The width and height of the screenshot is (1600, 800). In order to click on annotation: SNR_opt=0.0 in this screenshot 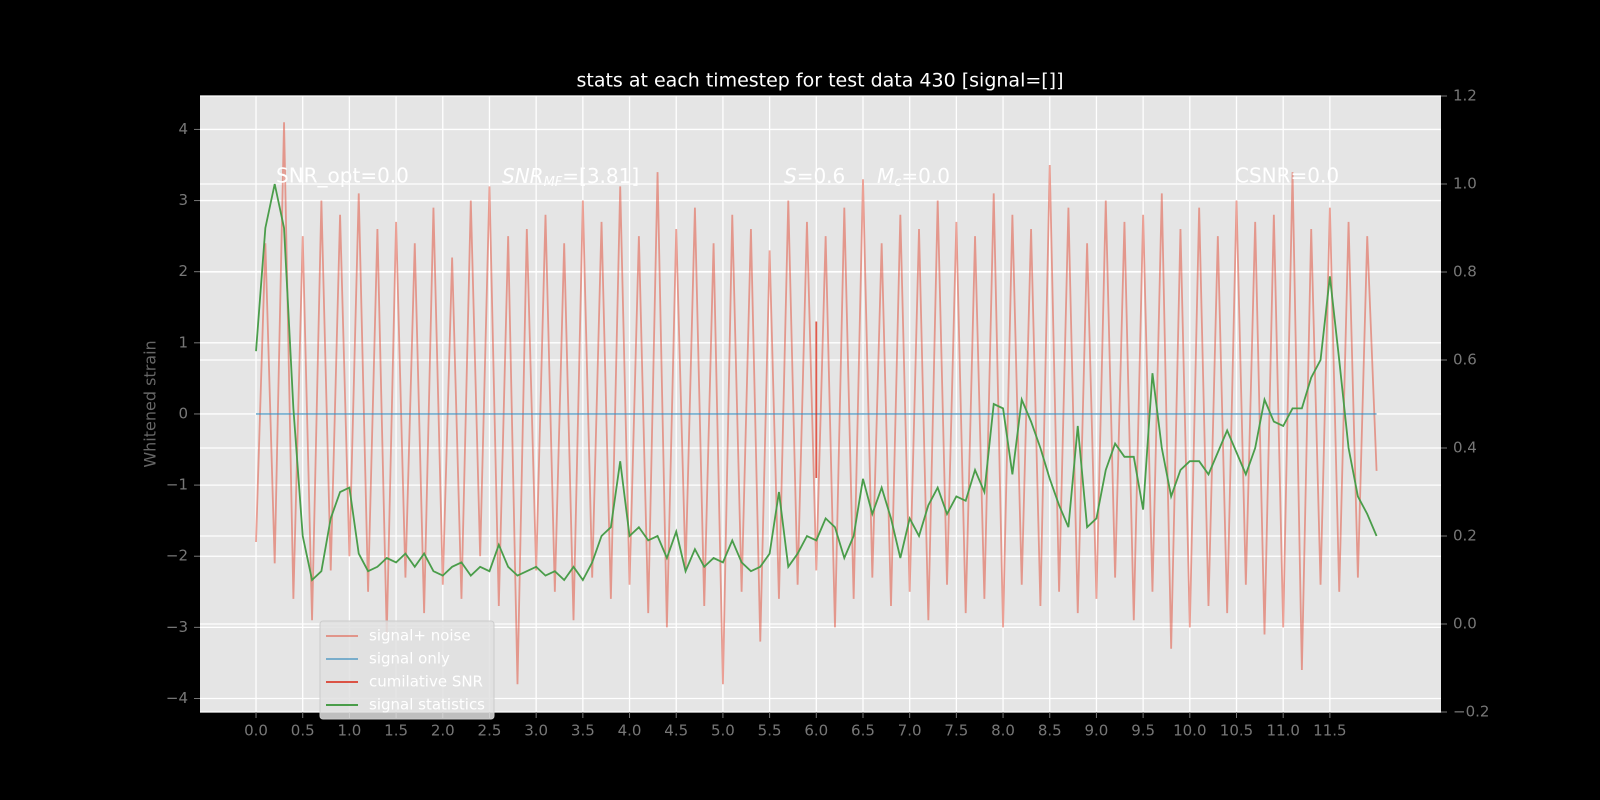, I will do `click(342, 176)`.